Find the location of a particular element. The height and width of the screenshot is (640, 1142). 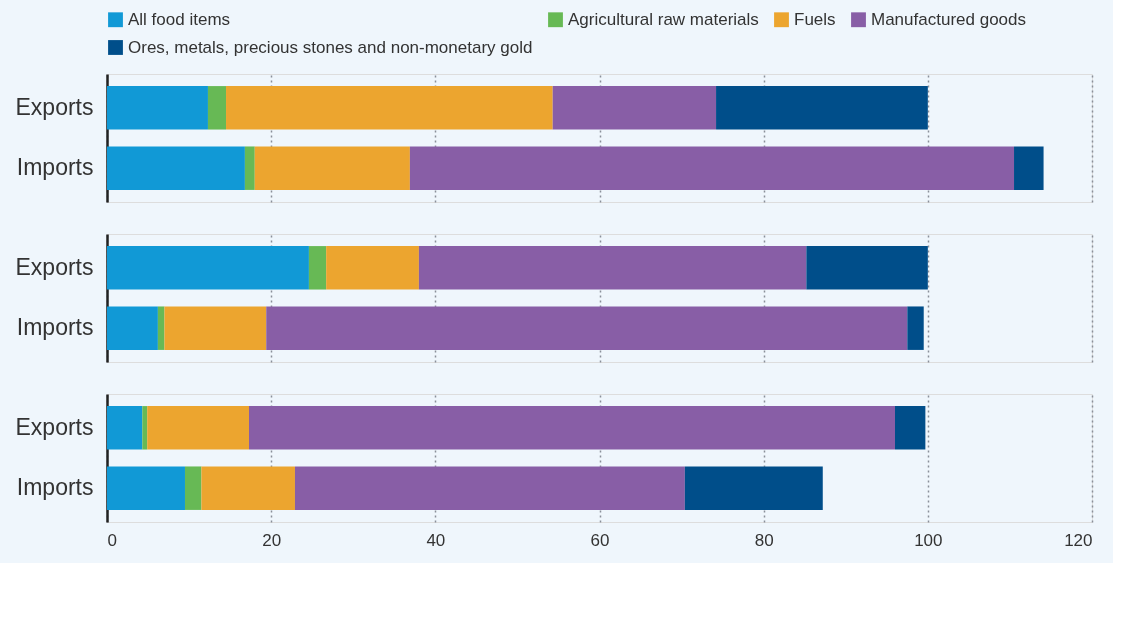

legend-label: All food items is located at coordinates (179, 19).